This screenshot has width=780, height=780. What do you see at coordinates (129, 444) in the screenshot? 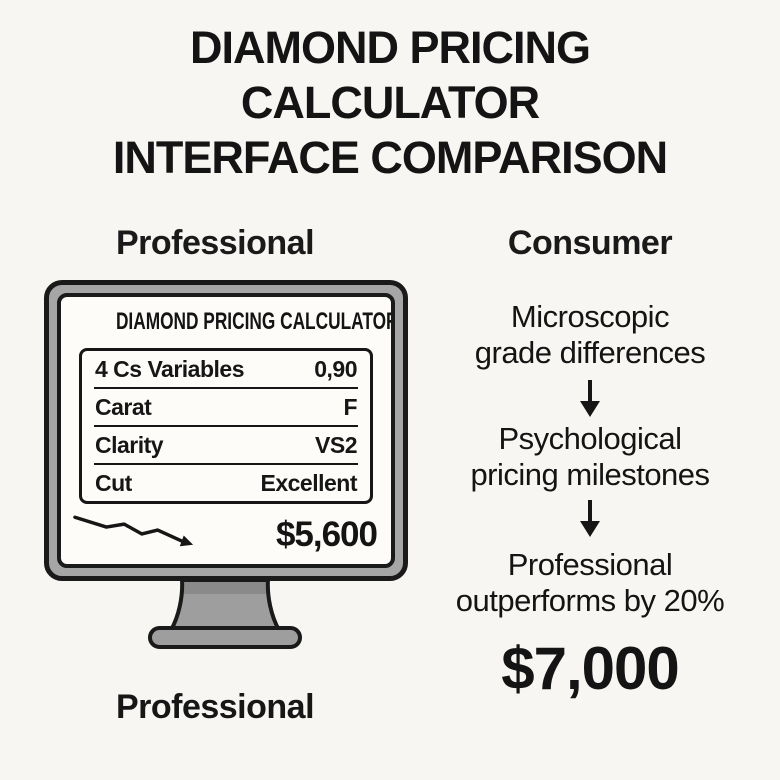
I see `table-row-label: Clarity` at bounding box center [129, 444].